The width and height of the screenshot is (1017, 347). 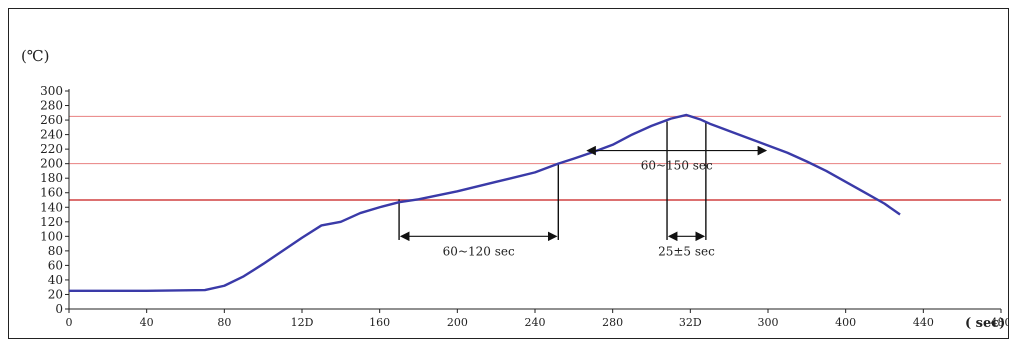 What do you see at coordinates (985, 323) in the screenshot?
I see `x-axis-label: ( sec)` at bounding box center [985, 323].